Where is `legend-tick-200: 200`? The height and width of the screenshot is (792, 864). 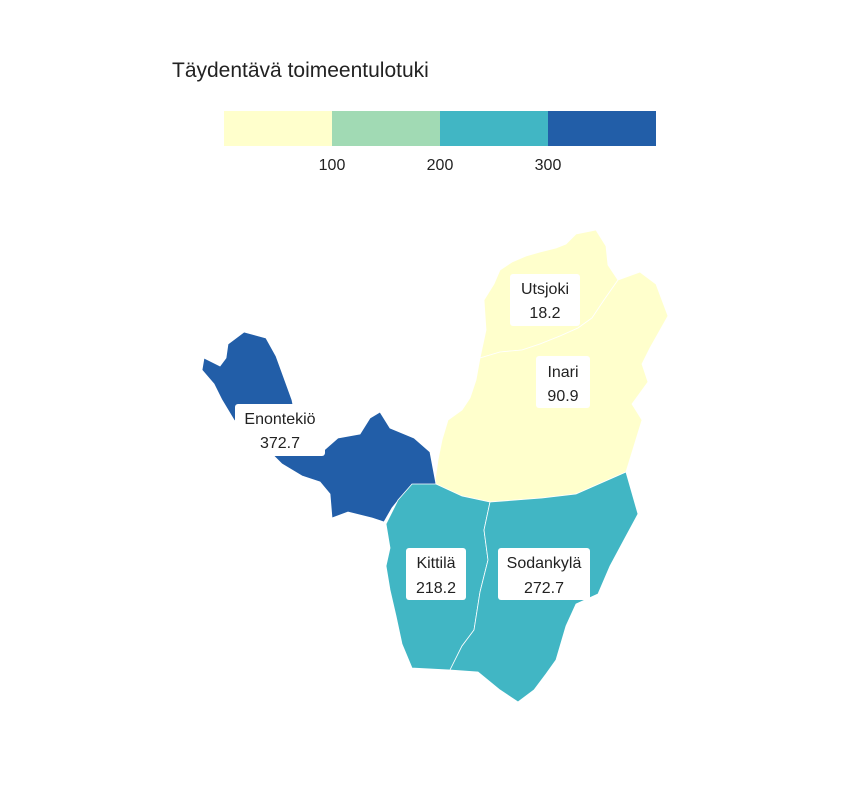 legend-tick-200: 200 is located at coordinates (440, 165).